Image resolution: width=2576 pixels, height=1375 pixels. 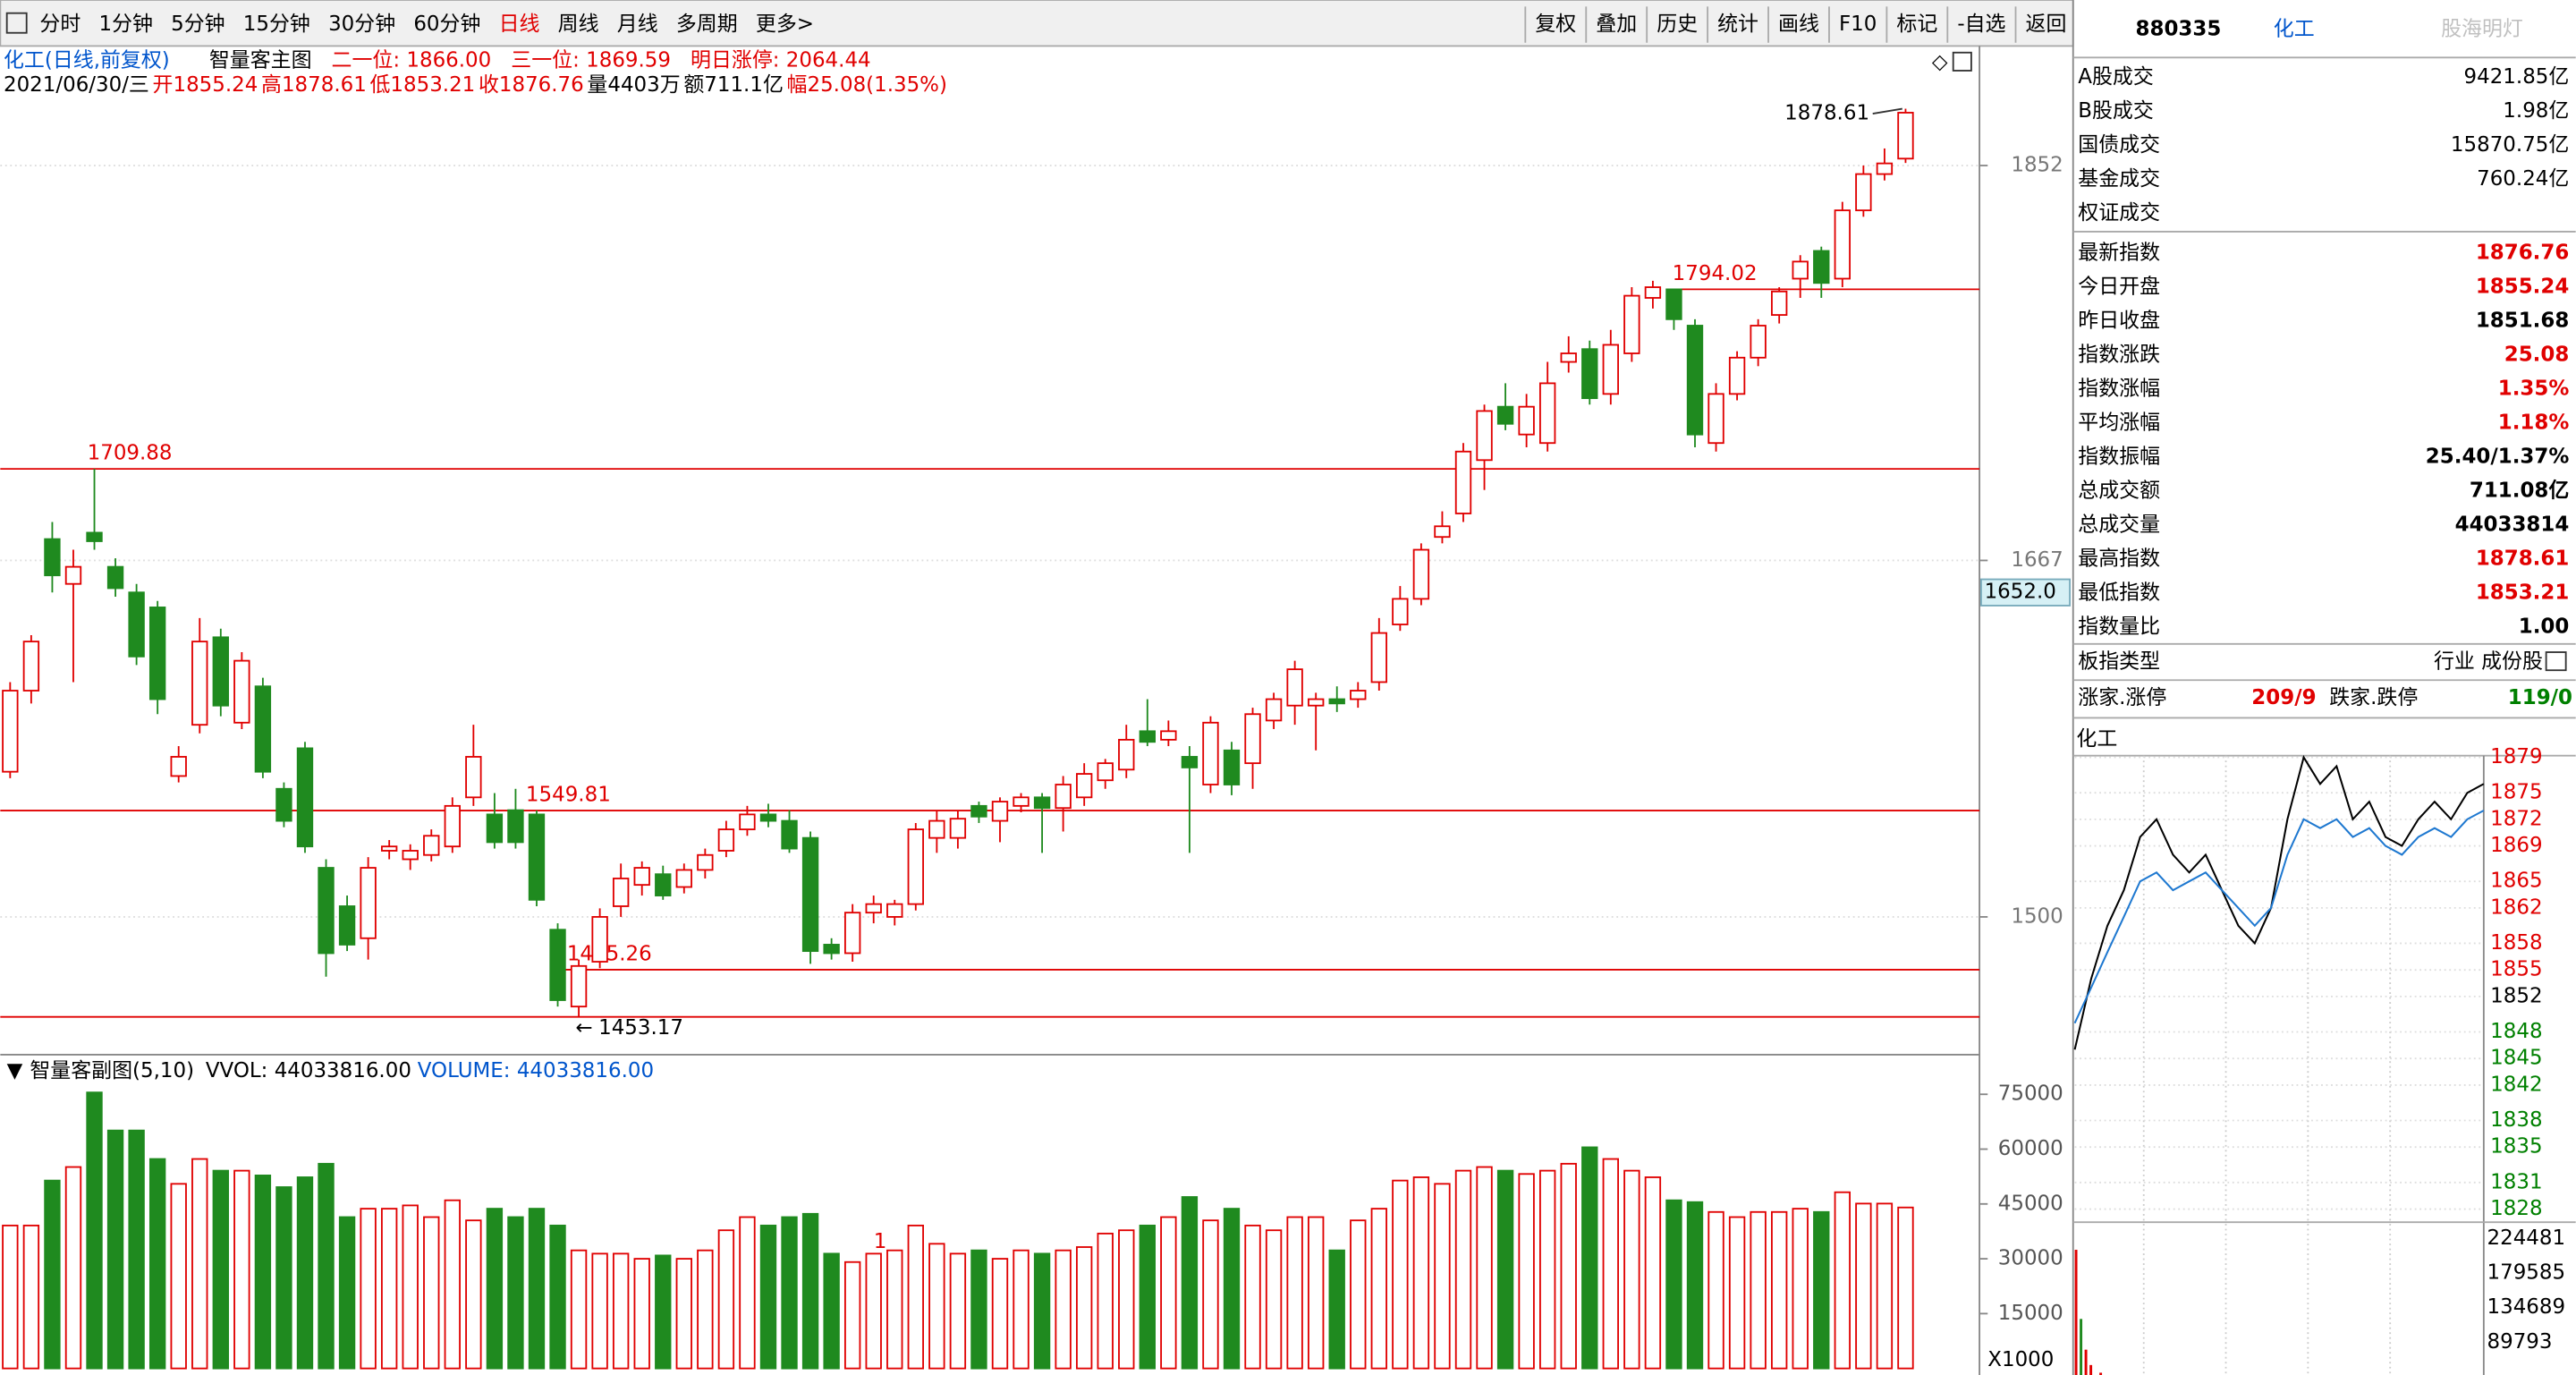 What do you see at coordinates (707, 24) in the screenshot?
I see `tab: 多周期` at bounding box center [707, 24].